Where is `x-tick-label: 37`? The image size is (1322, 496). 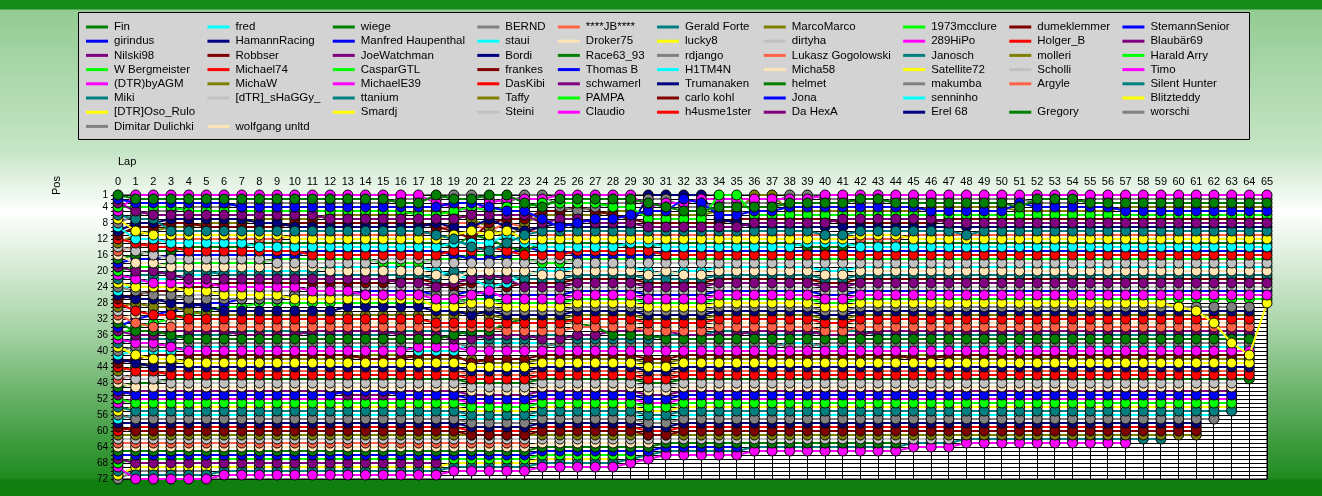
x-tick-label: 37 is located at coordinates (772, 181).